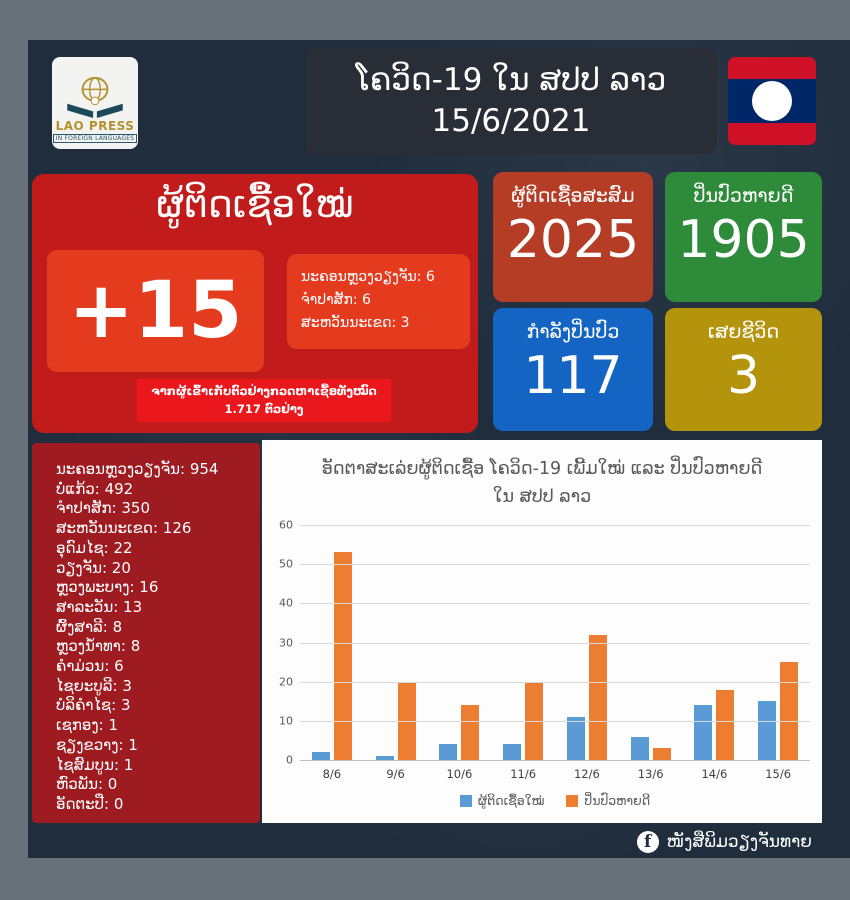 This screenshot has height=900, width=850. I want to click on stat-label: ປິ່ນປົວຫາຍດີ, so click(743, 196).